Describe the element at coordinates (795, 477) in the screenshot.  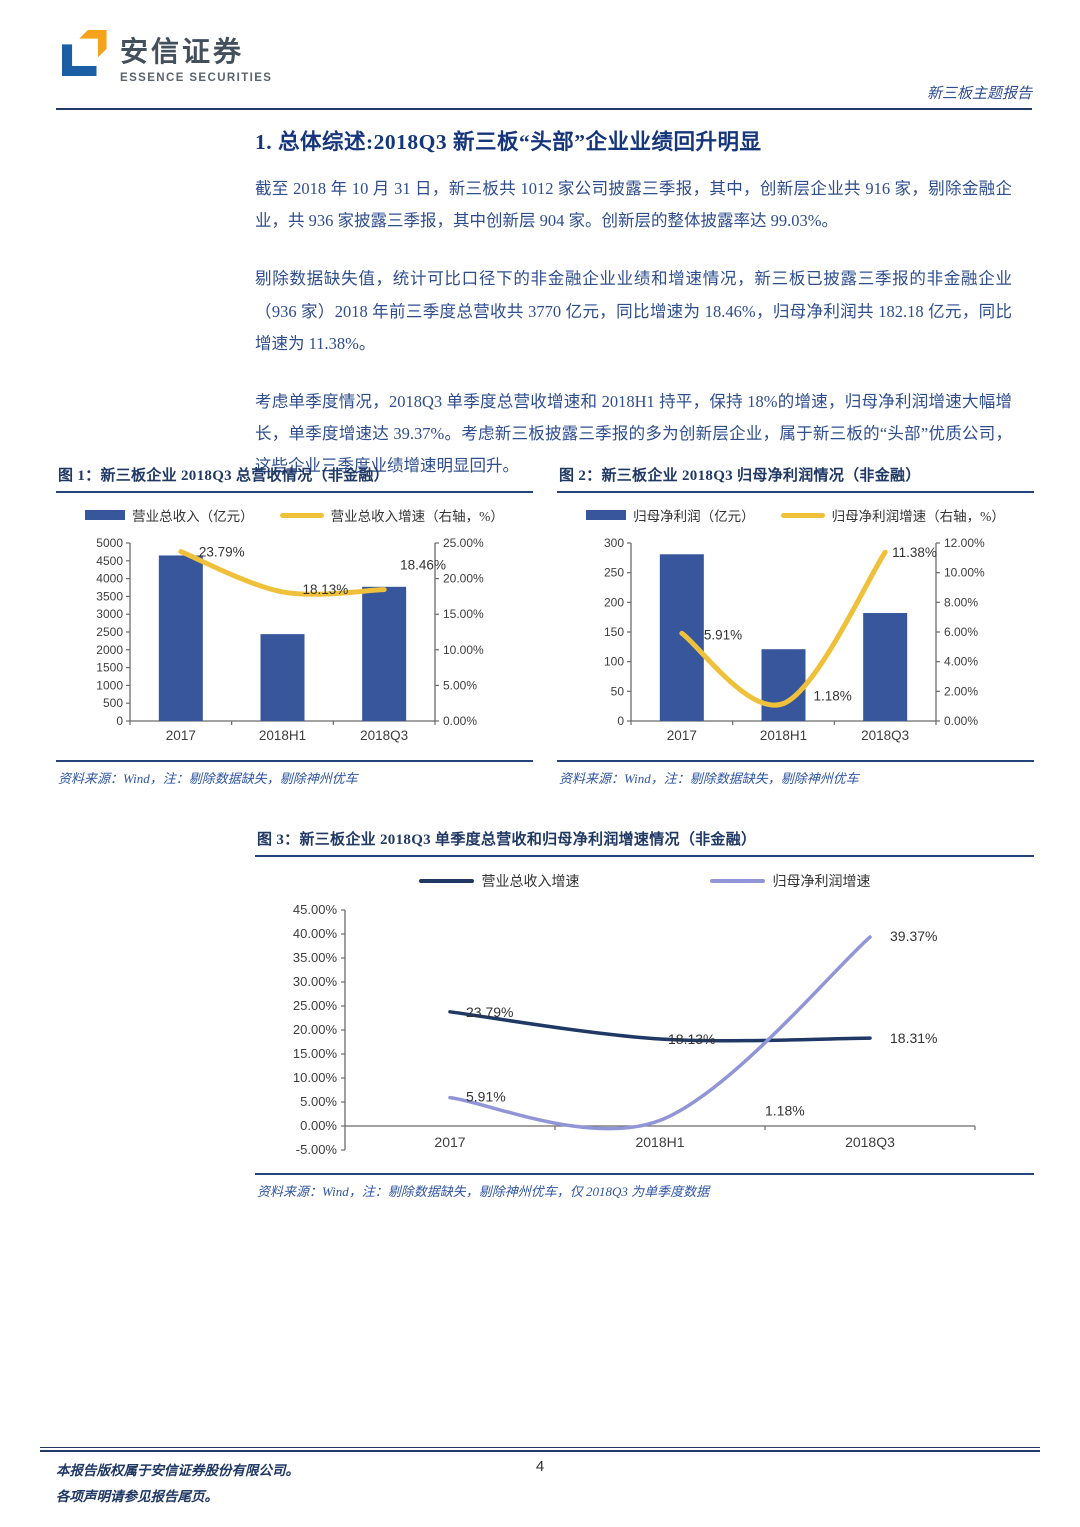
I see `figure-2-title: 图 2：新三板企业 2018Q3 归母净利润情况（非金融）` at that location.